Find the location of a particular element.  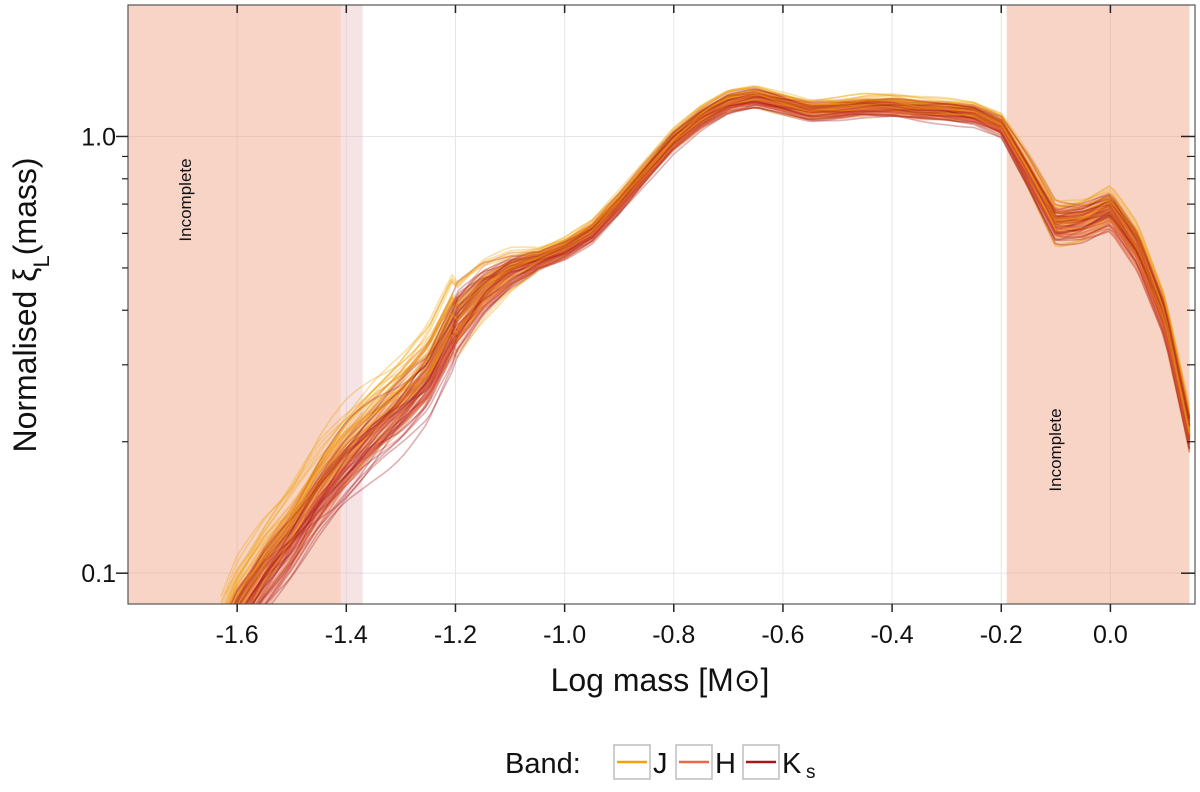

legend-title: Band: is located at coordinates (543, 764).